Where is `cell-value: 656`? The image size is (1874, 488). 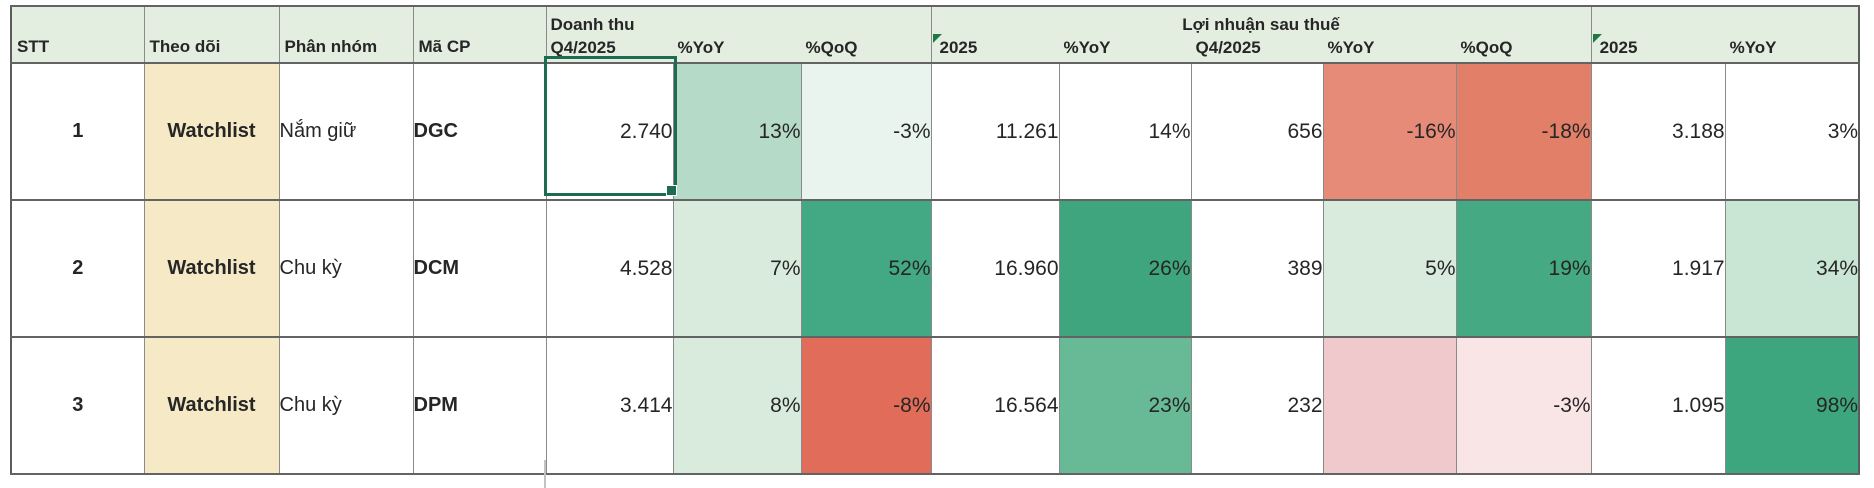 cell-value: 656 is located at coordinates (1257, 131).